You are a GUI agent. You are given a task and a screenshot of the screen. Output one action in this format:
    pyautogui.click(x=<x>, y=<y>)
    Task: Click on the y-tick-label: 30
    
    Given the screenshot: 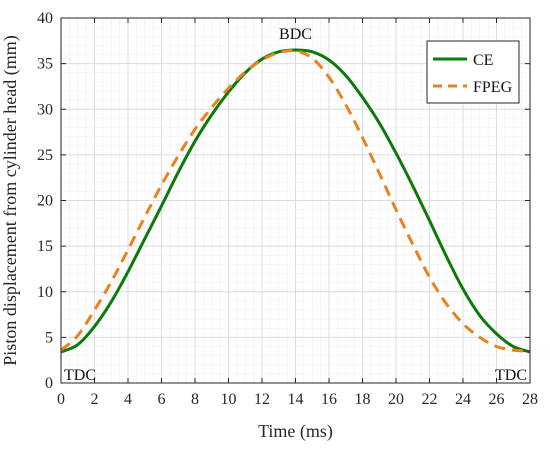 What is the action you would take?
    pyautogui.click(x=45, y=109)
    